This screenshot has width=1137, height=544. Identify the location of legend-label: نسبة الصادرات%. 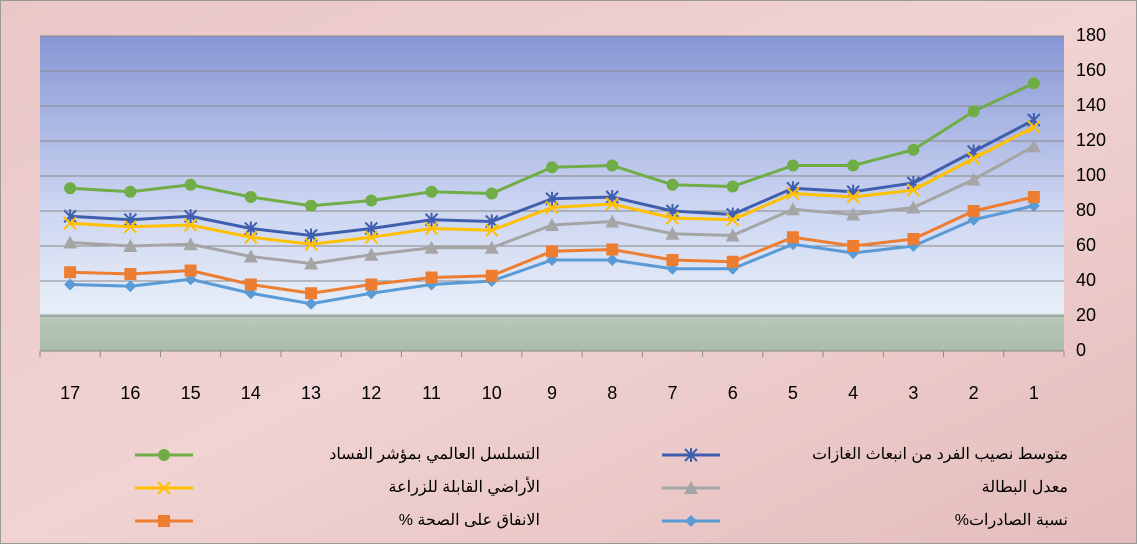
(1011, 520).